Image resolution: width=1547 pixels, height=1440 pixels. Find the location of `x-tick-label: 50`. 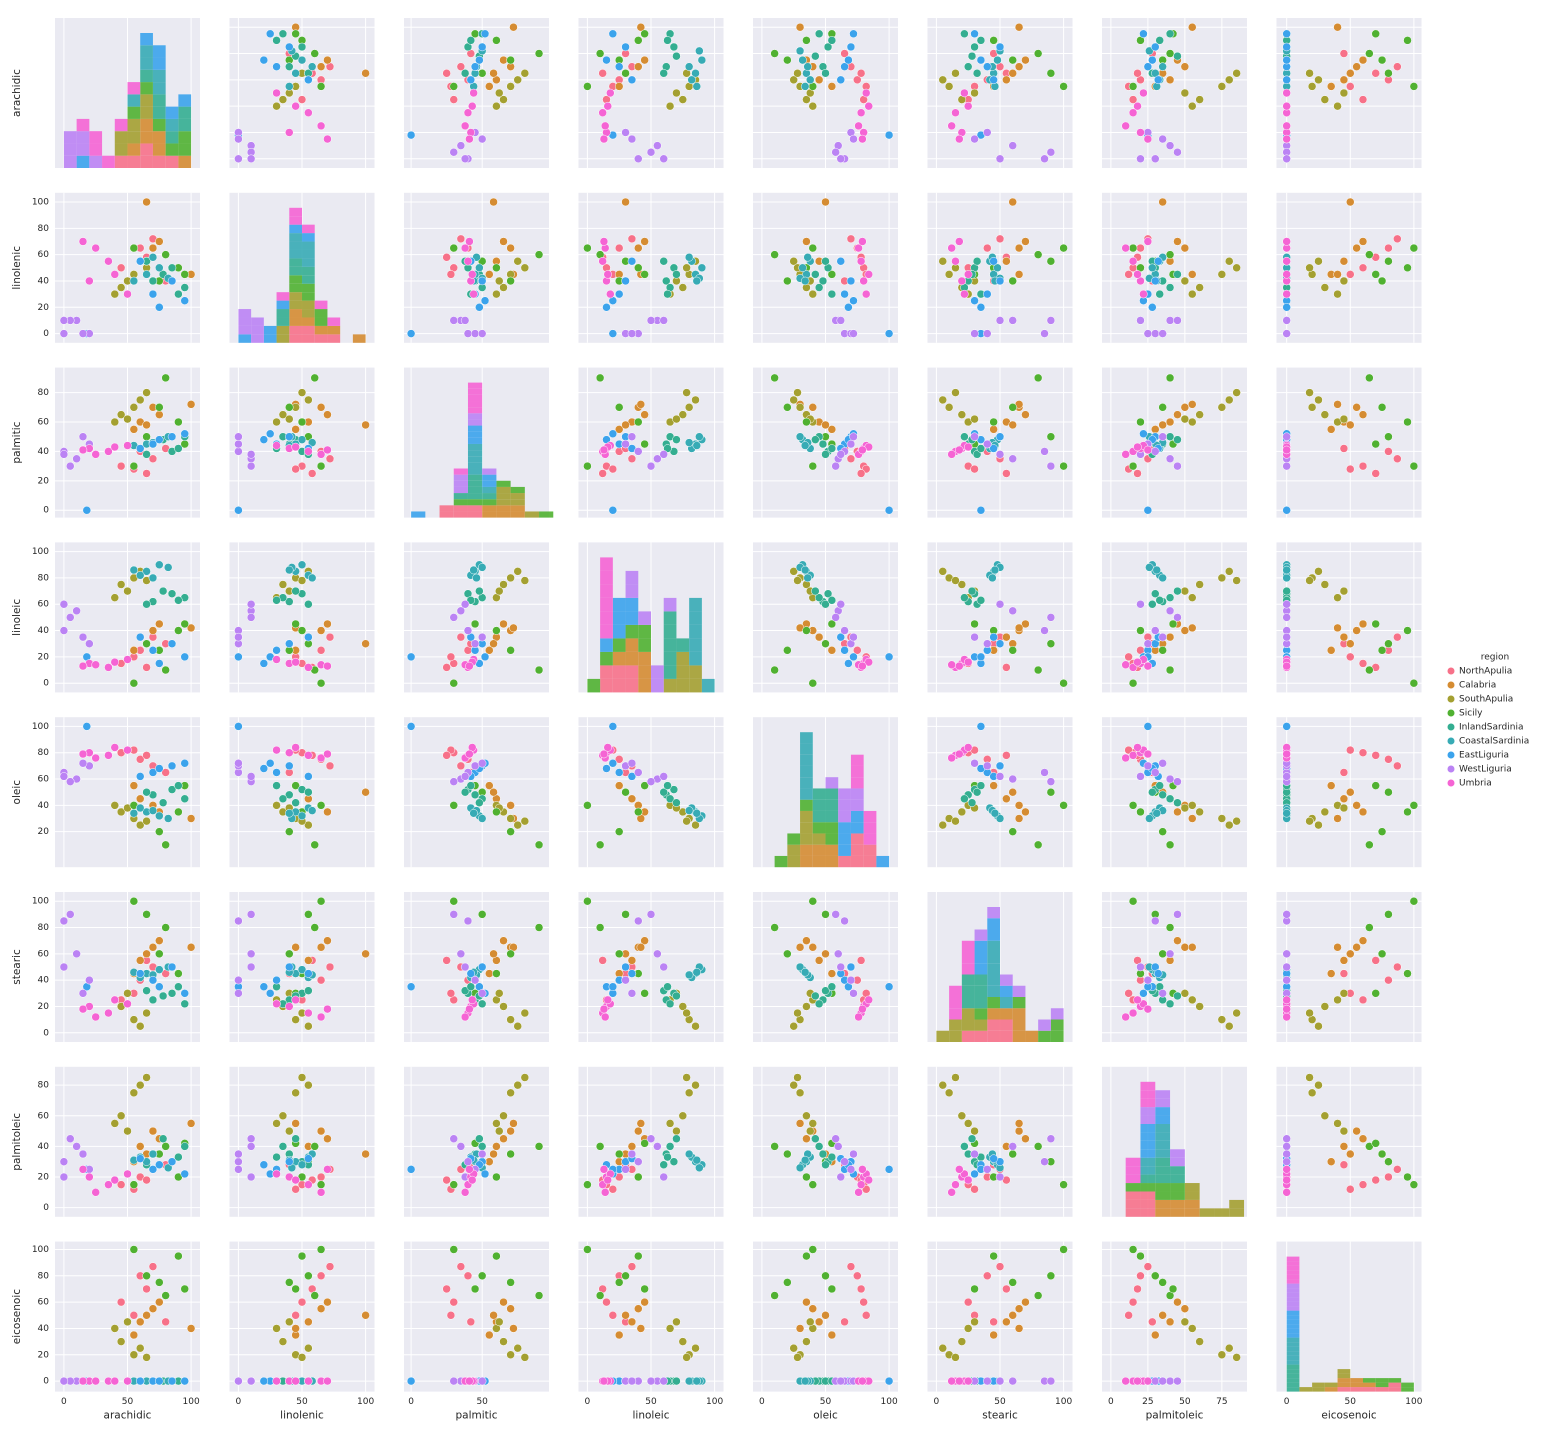

x-tick-label: 50 is located at coordinates (826, 1402).